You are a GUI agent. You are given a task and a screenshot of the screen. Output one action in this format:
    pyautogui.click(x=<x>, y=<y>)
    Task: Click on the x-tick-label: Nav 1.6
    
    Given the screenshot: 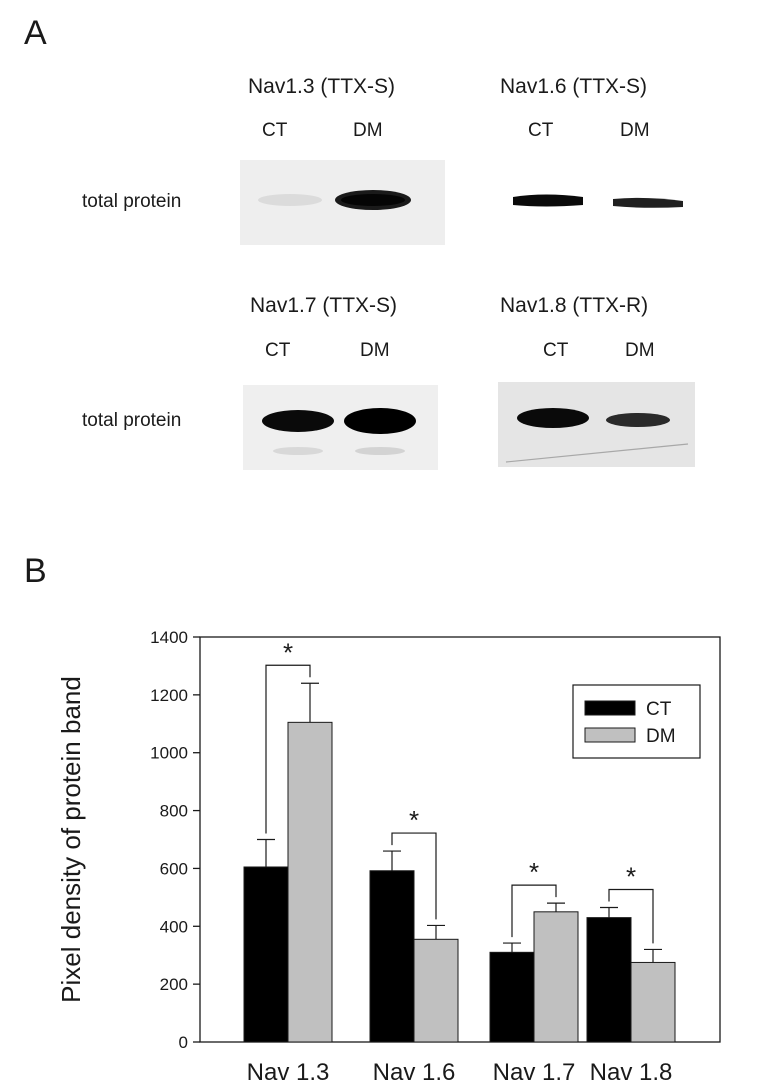 What is the action you would take?
    pyautogui.click(x=414, y=1072)
    